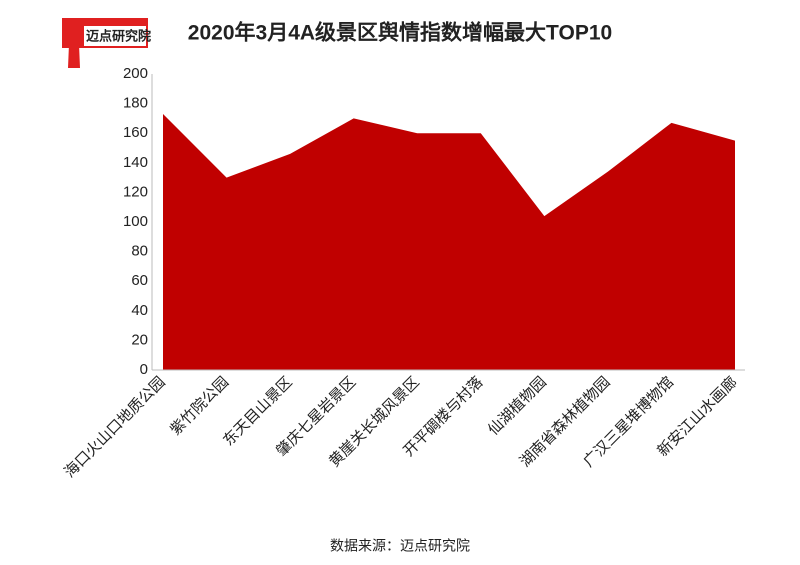 This screenshot has height=565, width=800. Describe the element at coordinates (199, 406) in the screenshot. I see `x-tick-label: 紫竹院公园` at that location.